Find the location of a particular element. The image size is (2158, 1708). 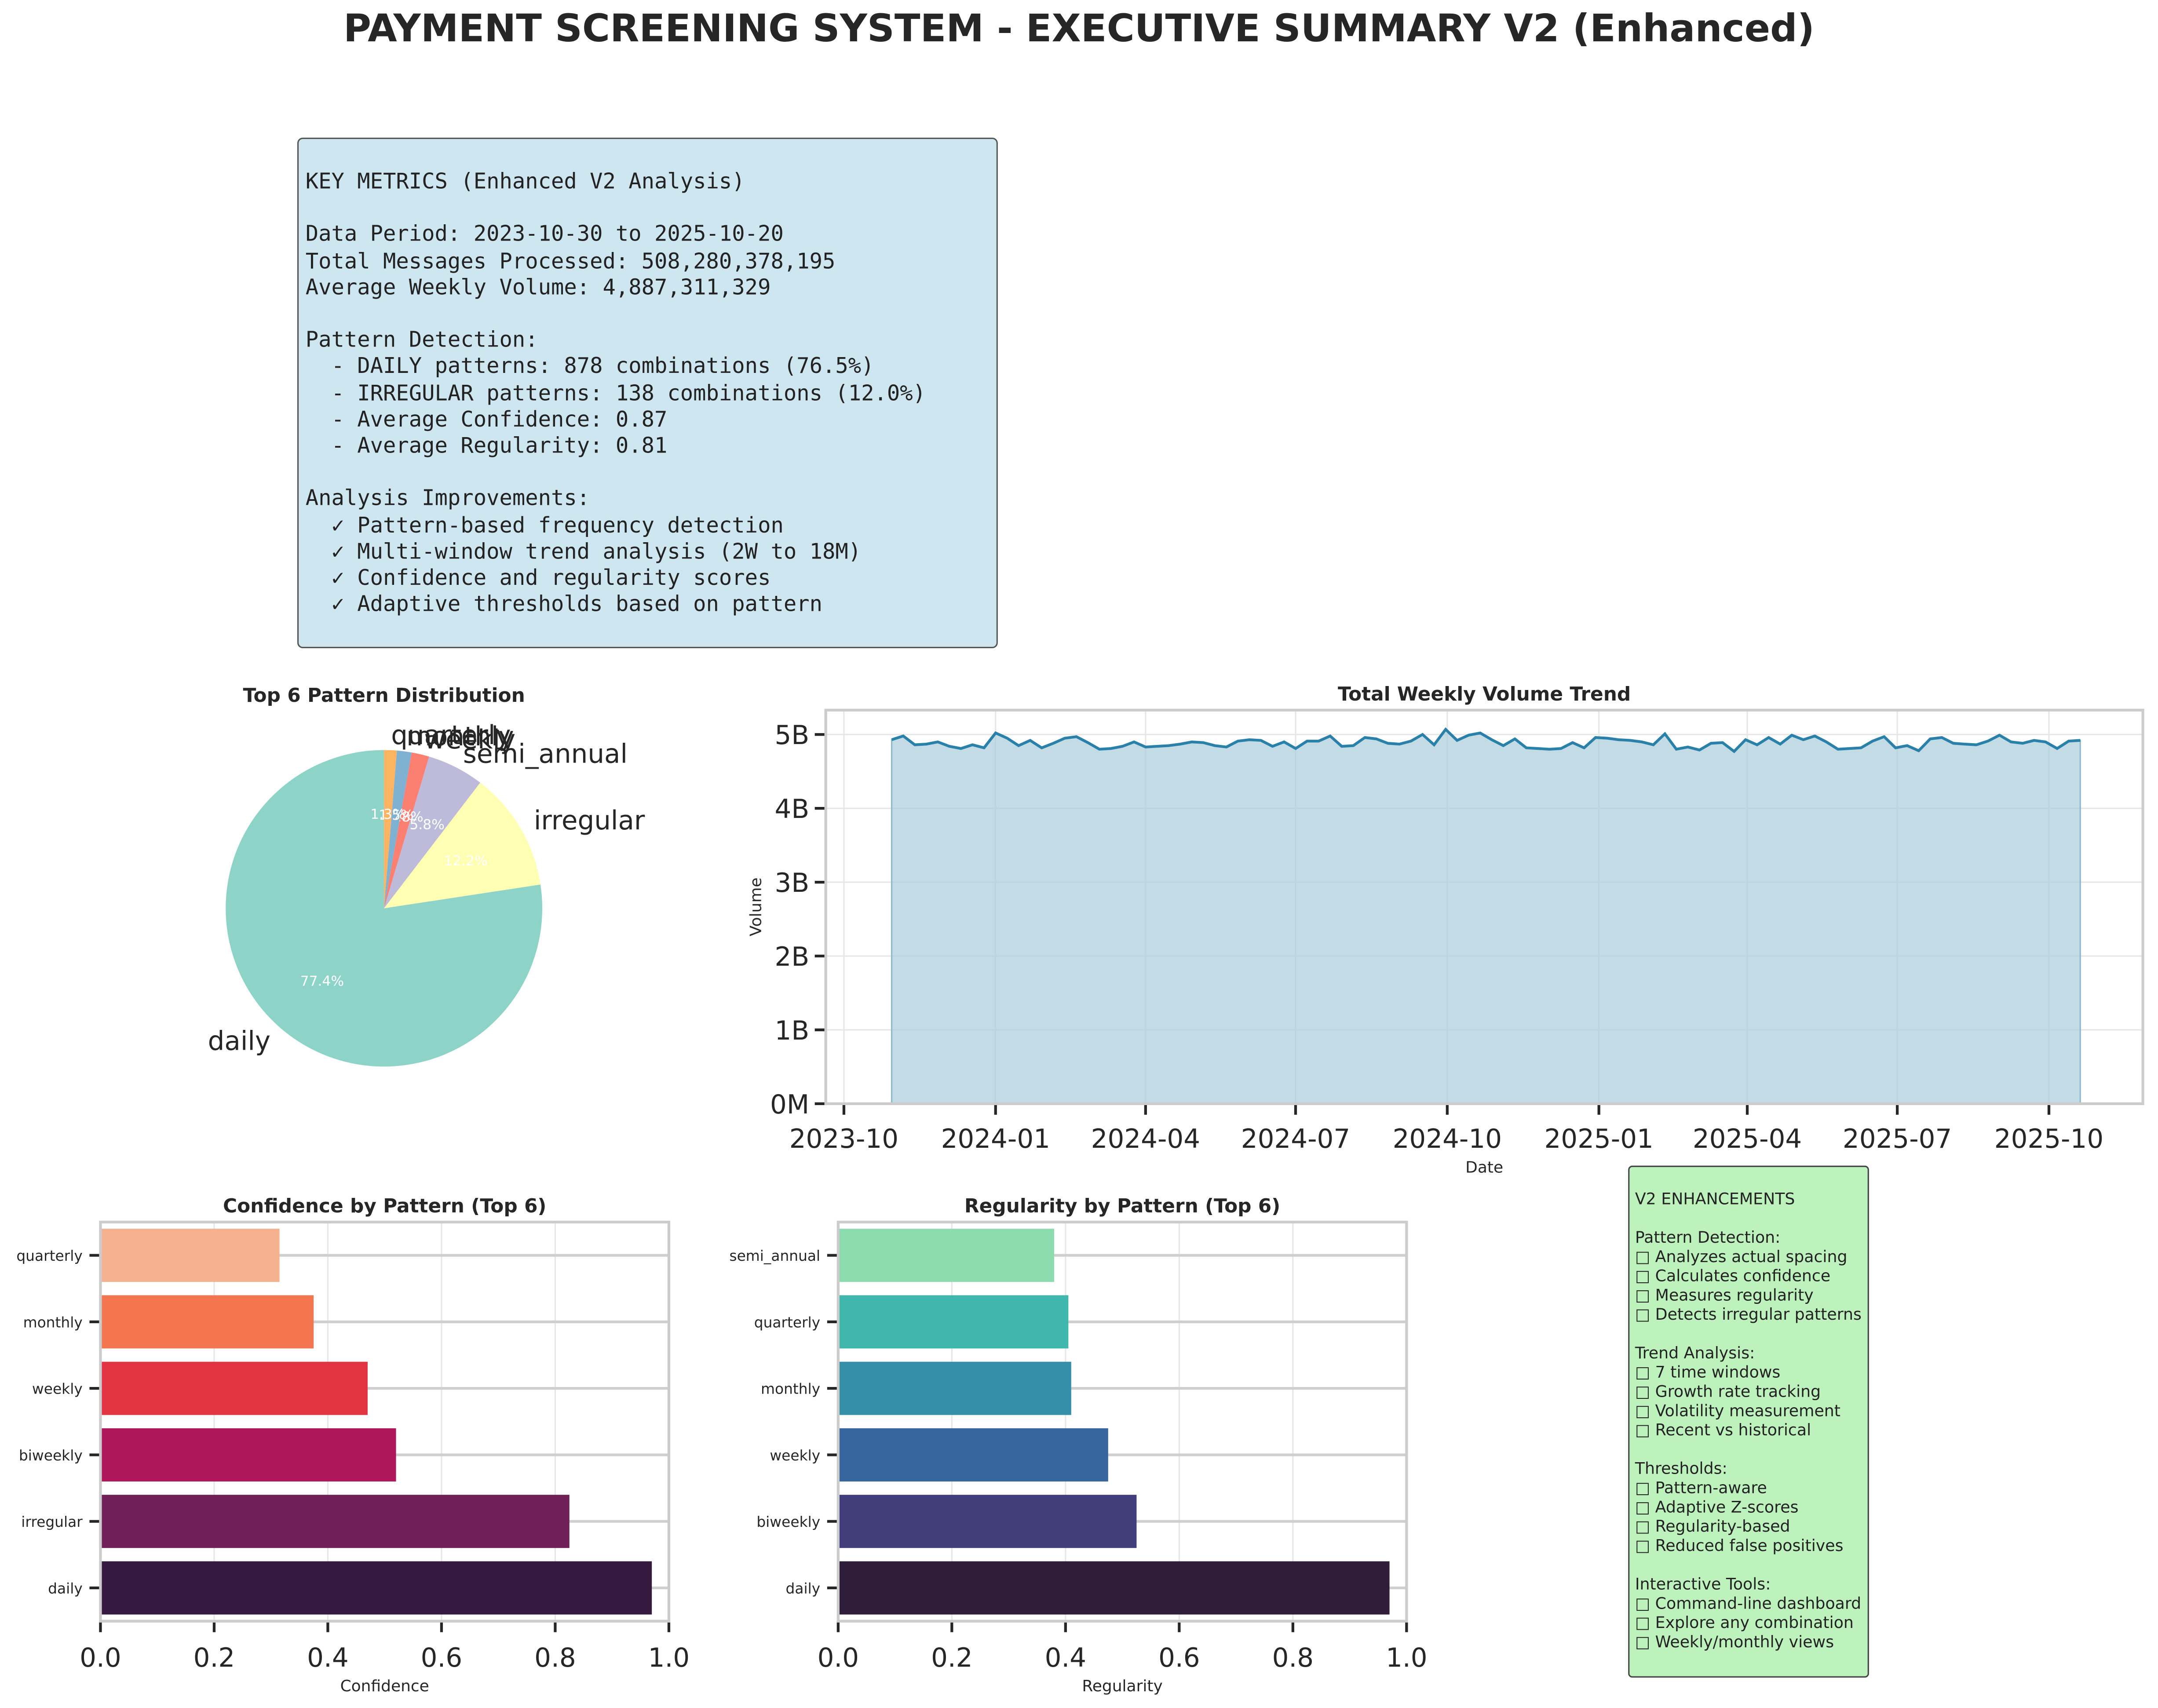

bar-semi_annual is located at coordinates (947, 1256).